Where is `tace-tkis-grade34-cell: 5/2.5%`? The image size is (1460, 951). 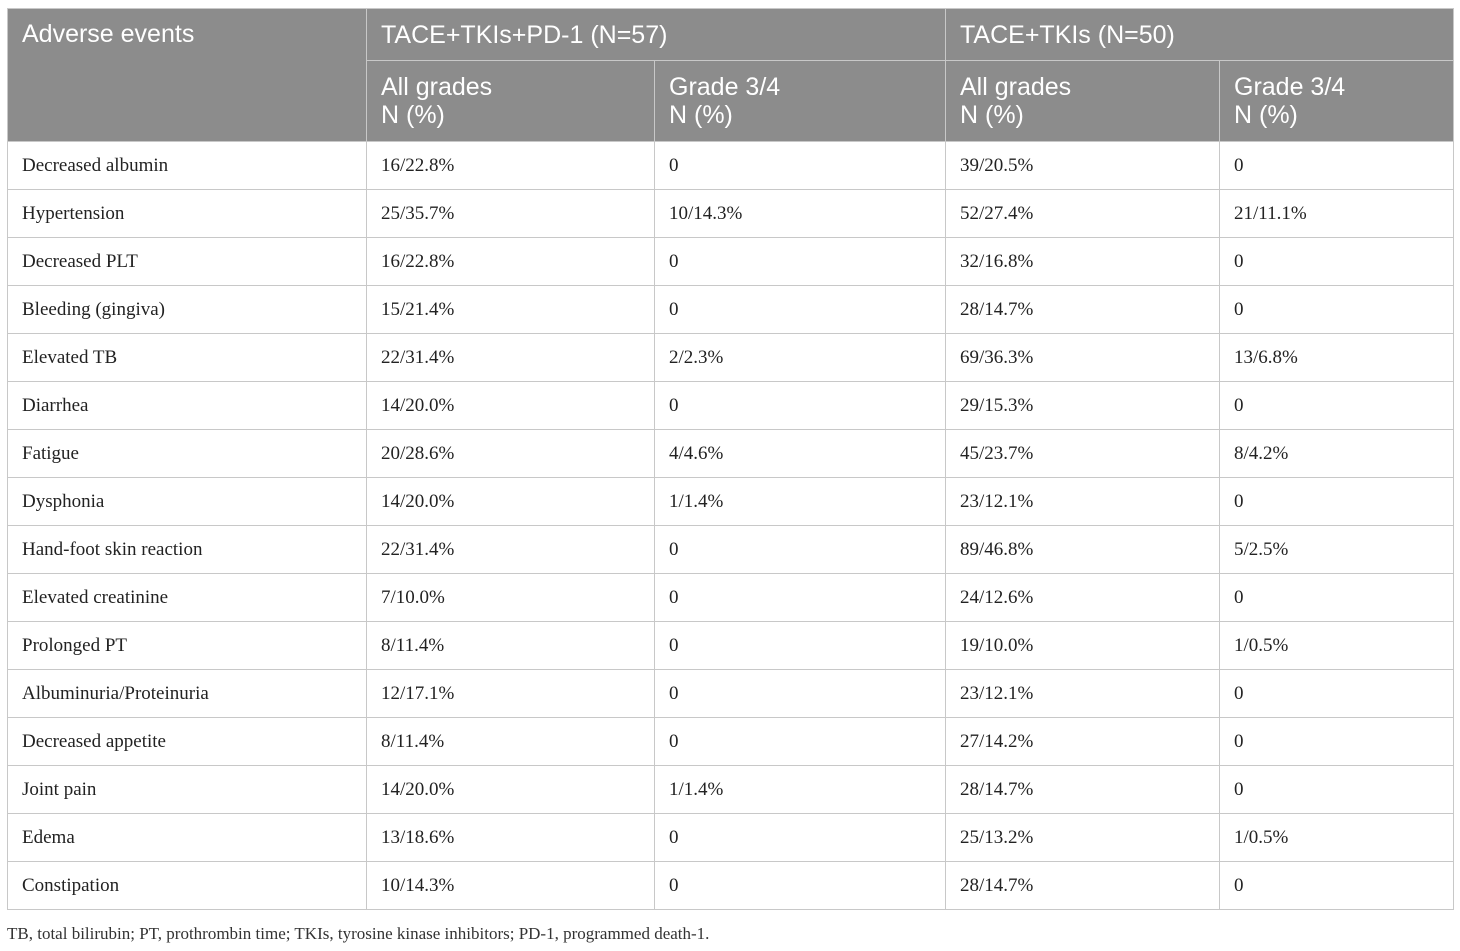
tace-tkis-grade34-cell: 5/2.5% is located at coordinates (1336, 549).